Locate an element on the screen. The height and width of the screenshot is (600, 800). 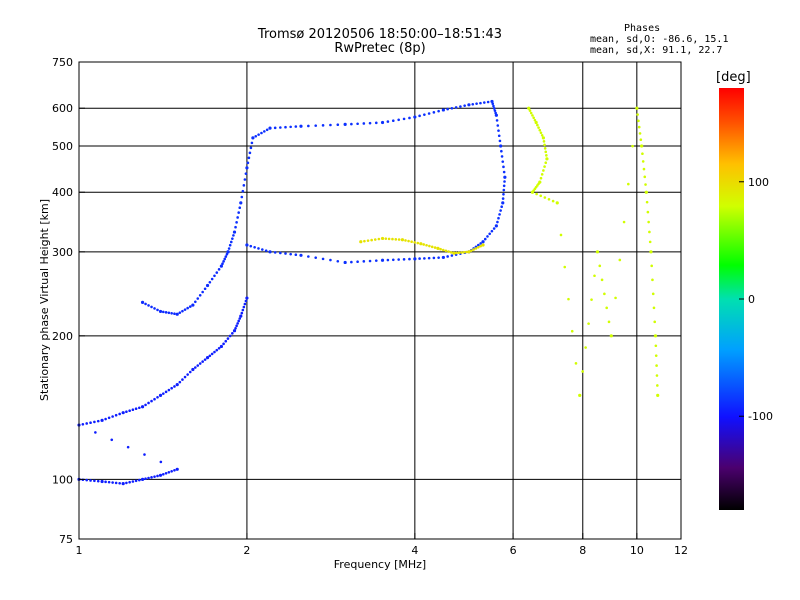
chart-subtitle: RwPretec (8p) is located at coordinates (380, 48).